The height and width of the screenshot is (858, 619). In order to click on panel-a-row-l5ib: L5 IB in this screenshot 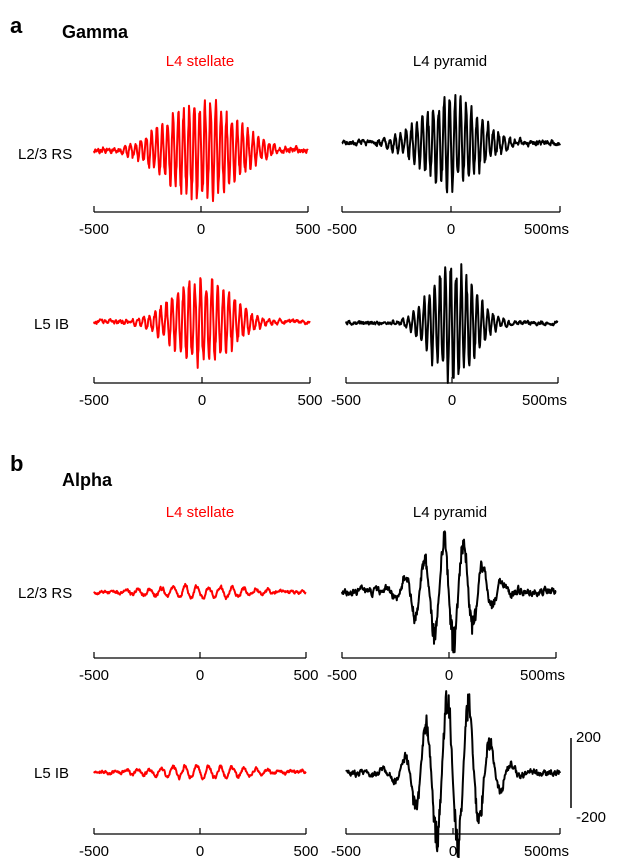, I will do `click(51, 324)`.